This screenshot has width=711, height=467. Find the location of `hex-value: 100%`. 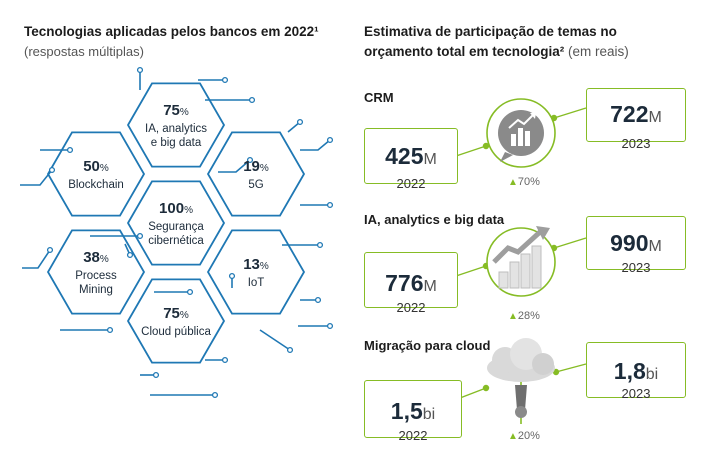

hex-value: 100% is located at coordinates (176, 208).